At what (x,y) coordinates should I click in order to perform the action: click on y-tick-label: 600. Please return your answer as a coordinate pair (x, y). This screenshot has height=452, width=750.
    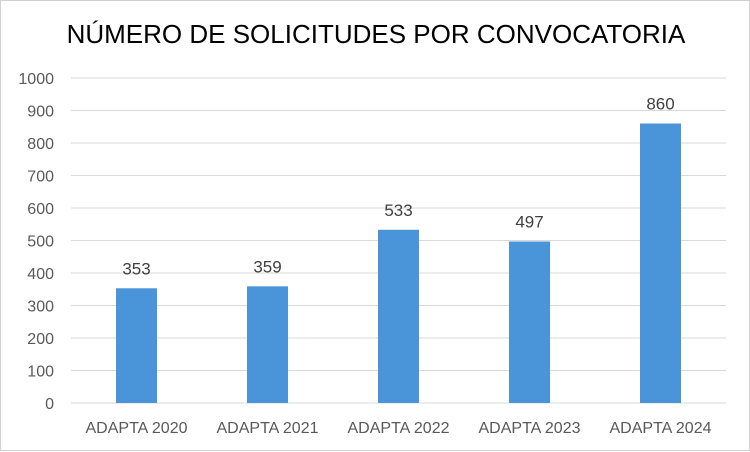
    Looking at the image, I should click on (40, 209).